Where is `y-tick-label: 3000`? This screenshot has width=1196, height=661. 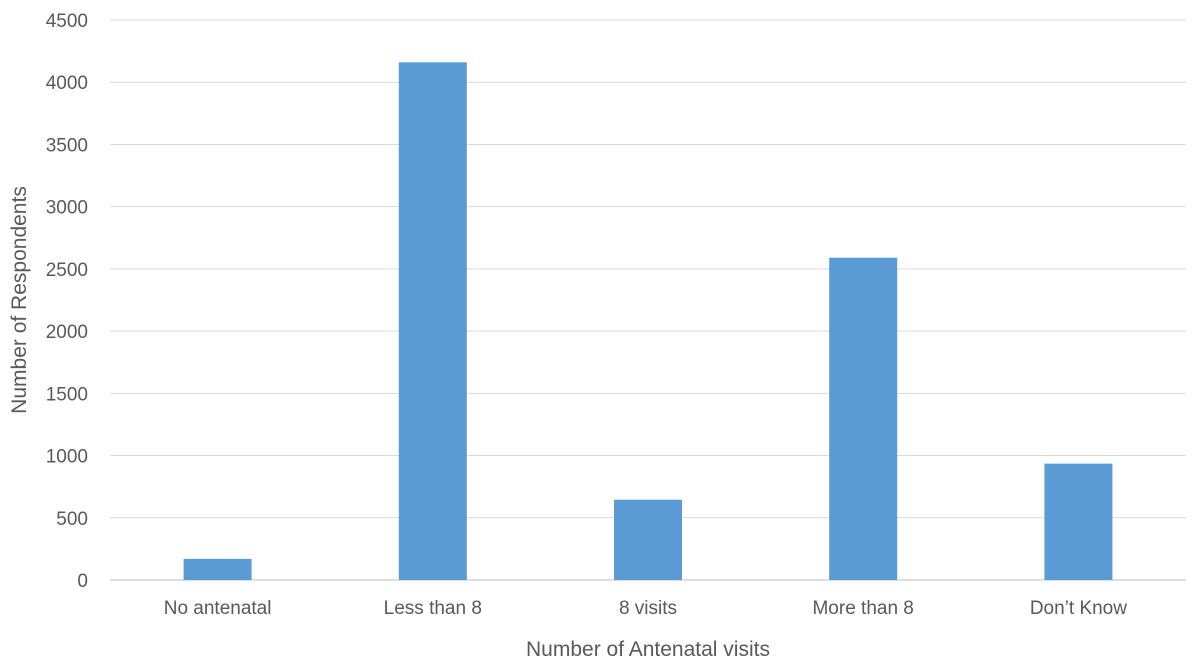 y-tick-label: 3000 is located at coordinates (67, 208).